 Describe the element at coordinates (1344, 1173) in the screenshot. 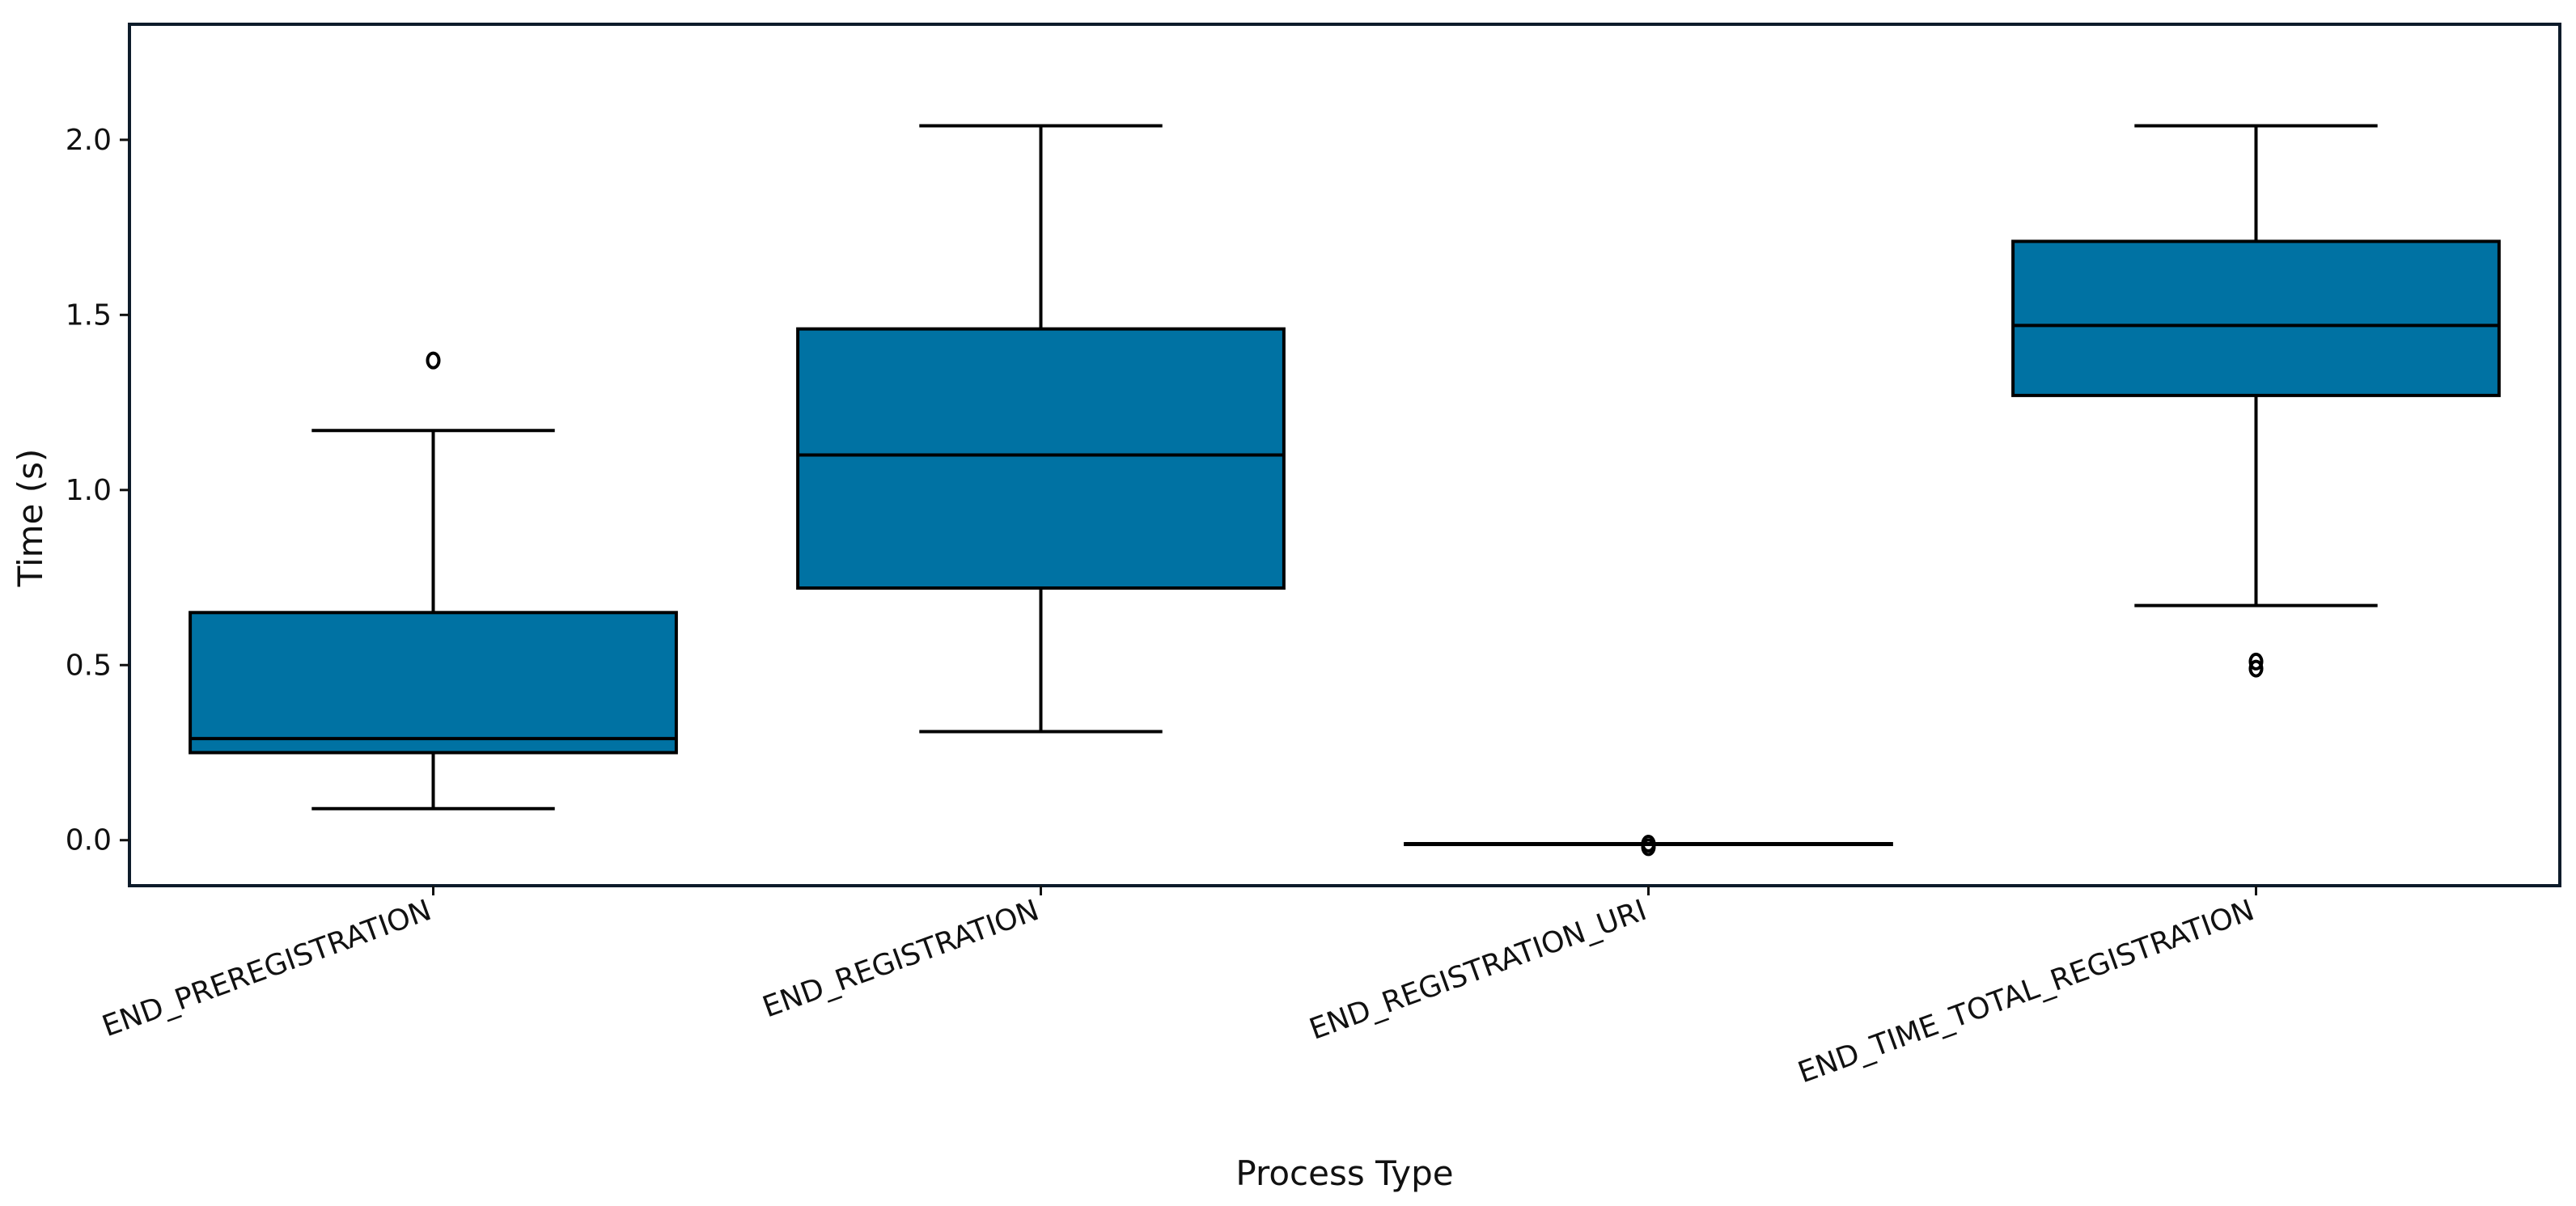

I see `x-axis-title: Process Type` at that location.